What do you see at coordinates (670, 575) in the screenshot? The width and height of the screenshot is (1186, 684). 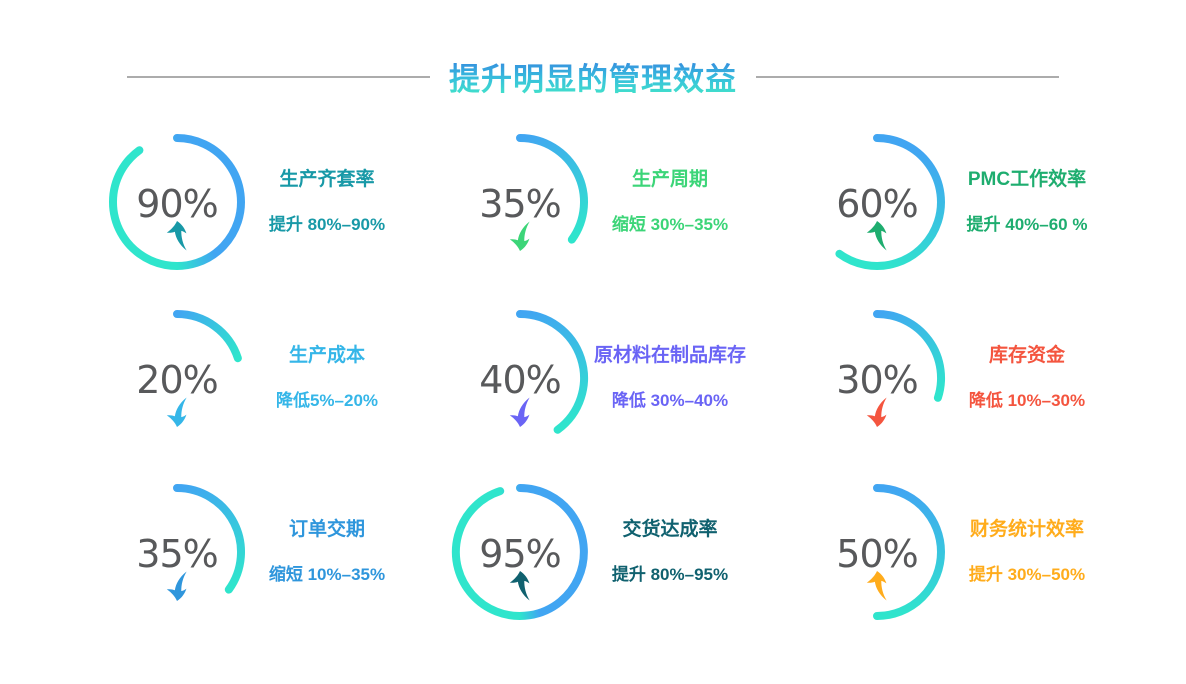 I see `metric-subtitle: 提升 80%–95%` at bounding box center [670, 575].